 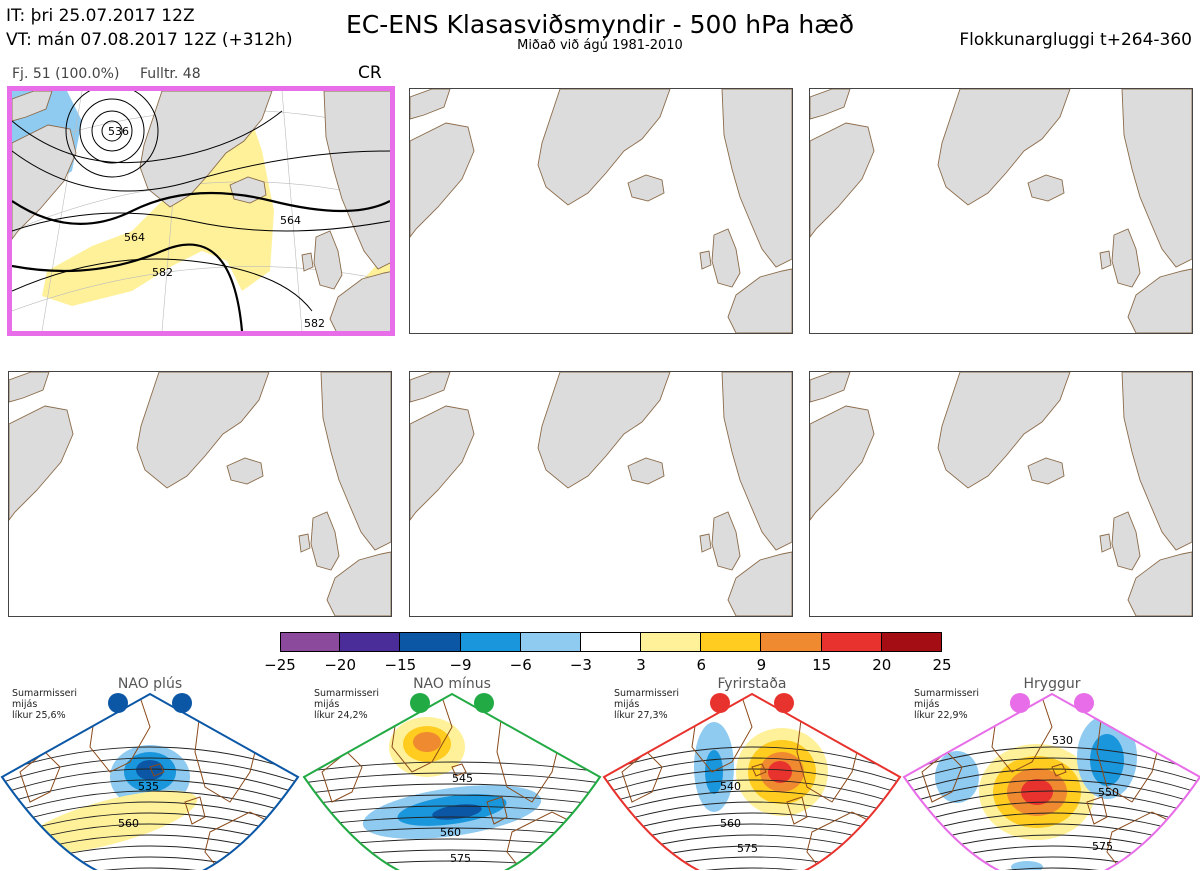 What do you see at coordinates (1108, 792) in the screenshot?
I see `contour-label: 550` at bounding box center [1108, 792].